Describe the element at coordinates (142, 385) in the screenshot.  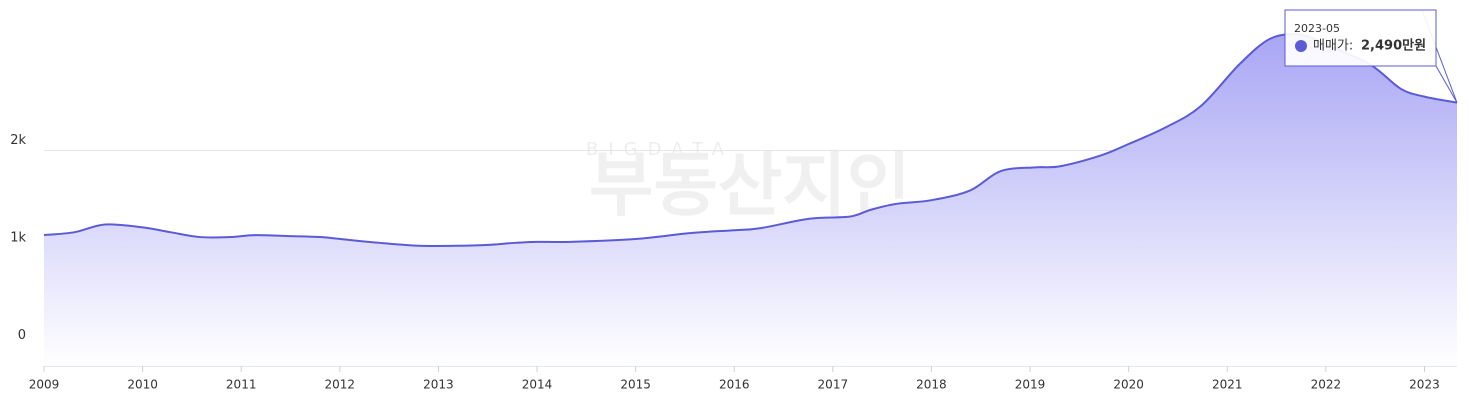
I see `x-tick-label: 2010` at that location.